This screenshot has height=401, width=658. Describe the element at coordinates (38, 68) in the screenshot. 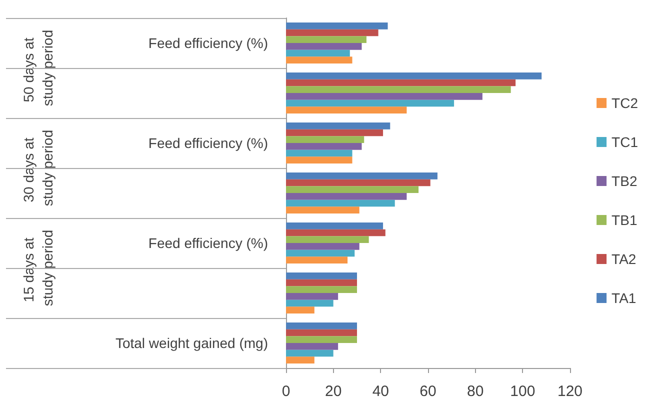

I see `text: 50 days at study period` at that location.